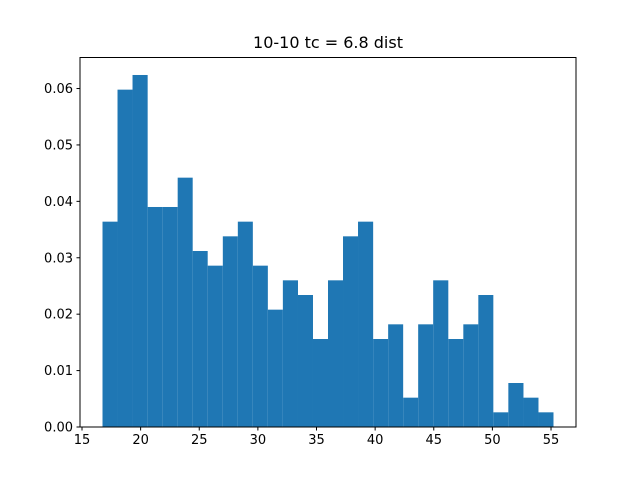 The image size is (640, 480). Describe the element at coordinates (316, 440) in the screenshot. I see `x-tick-label: 35` at that location.